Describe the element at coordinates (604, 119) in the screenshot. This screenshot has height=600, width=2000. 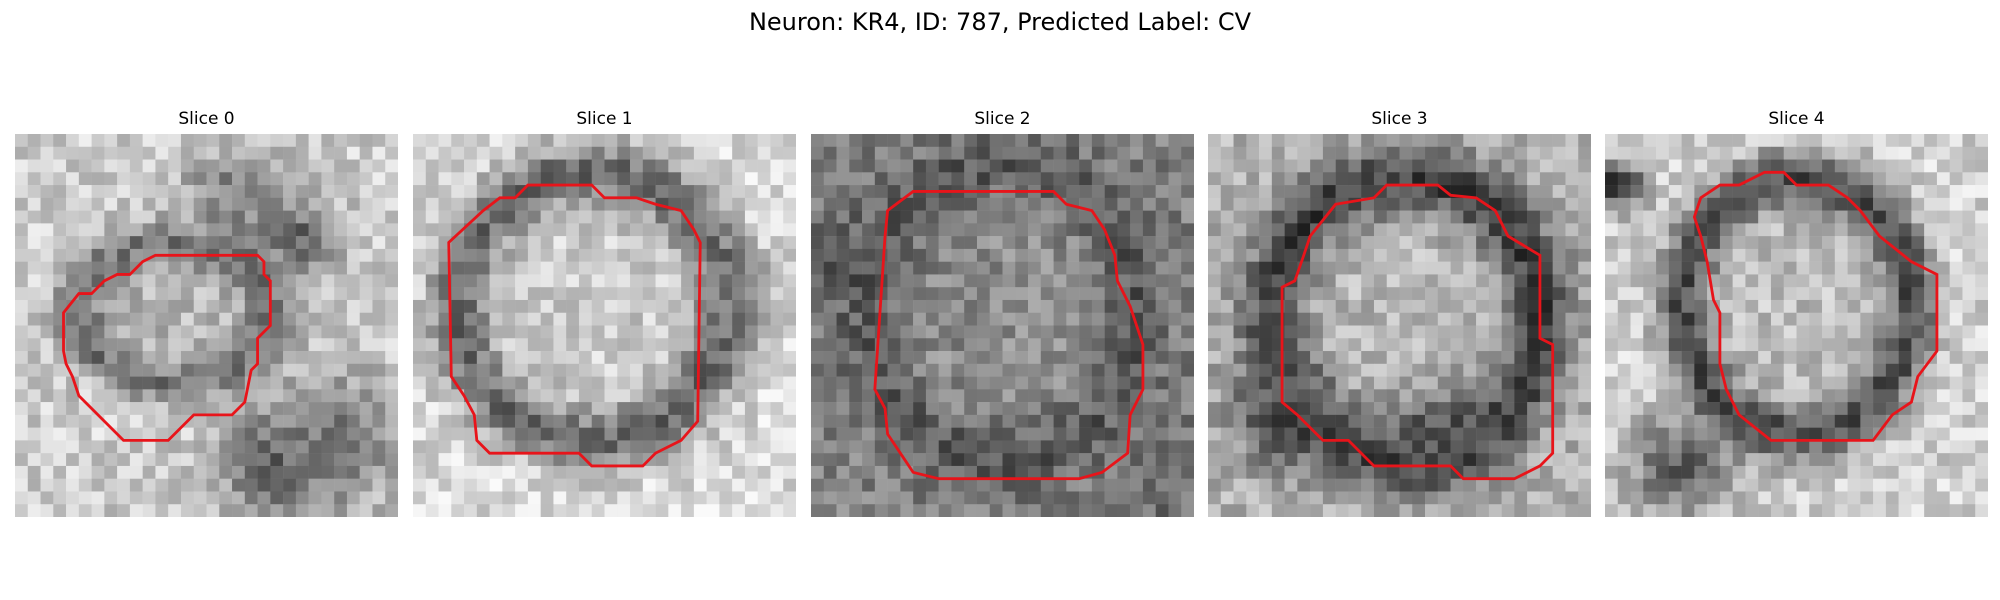
I see `slice-title: Slice 1` at that location.